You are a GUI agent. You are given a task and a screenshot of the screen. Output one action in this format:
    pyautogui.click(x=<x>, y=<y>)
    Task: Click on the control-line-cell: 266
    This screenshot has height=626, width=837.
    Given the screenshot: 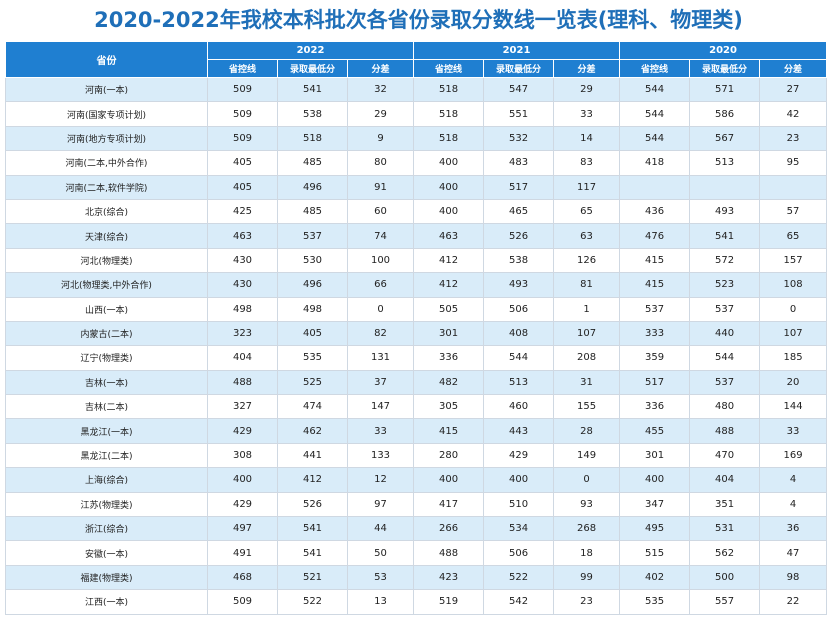 What is the action you would take?
    pyautogui.click(x=449, y=529)
    